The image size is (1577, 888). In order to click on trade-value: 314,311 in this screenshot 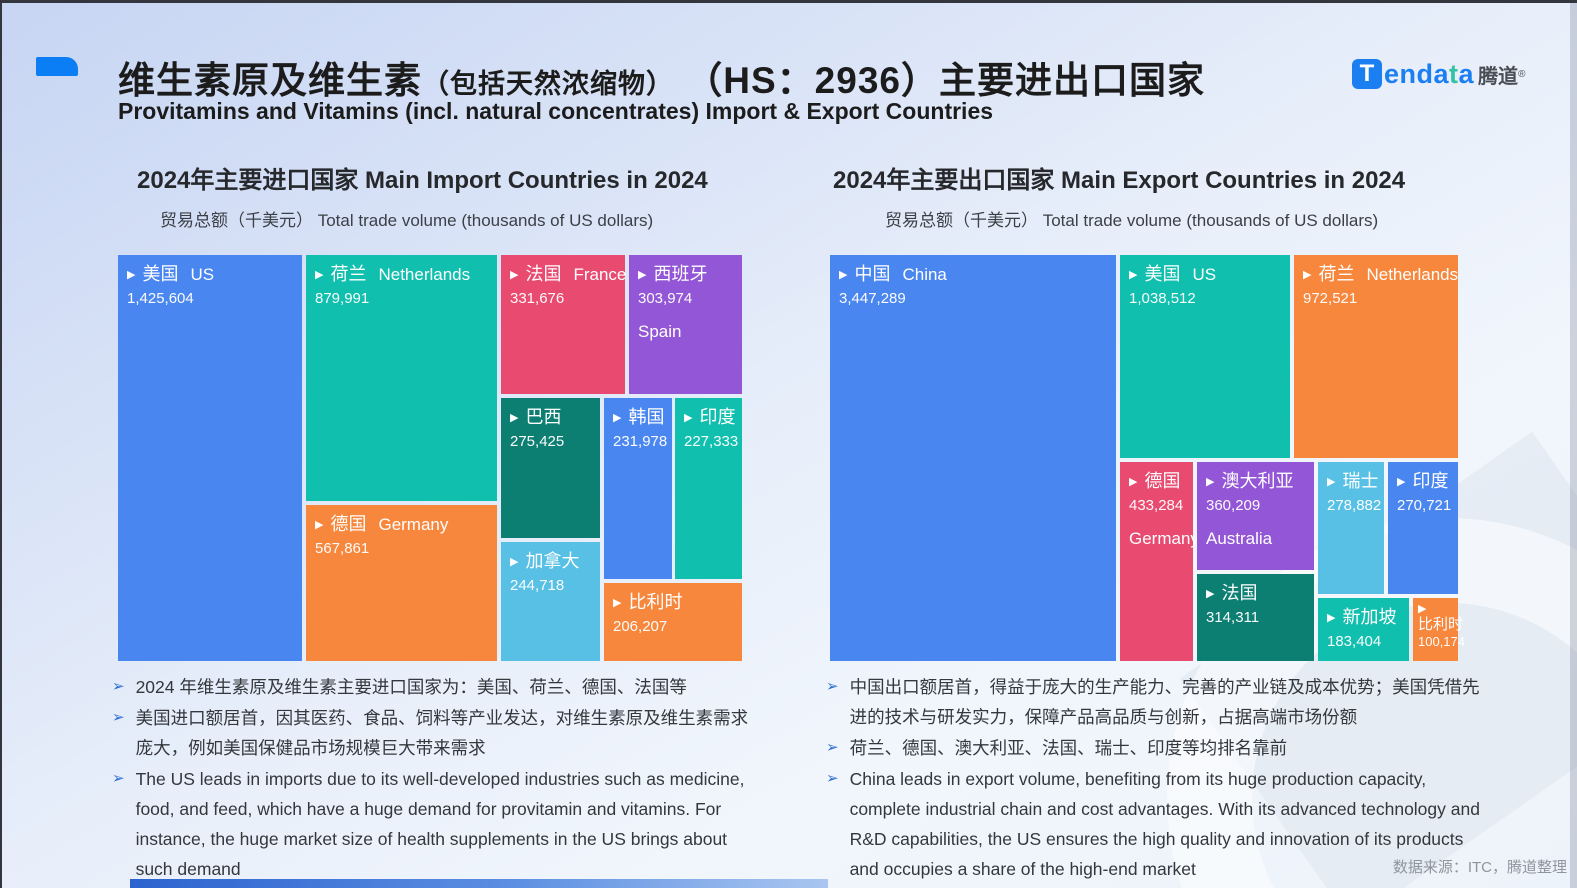, I will do `click(1233, 617)`.